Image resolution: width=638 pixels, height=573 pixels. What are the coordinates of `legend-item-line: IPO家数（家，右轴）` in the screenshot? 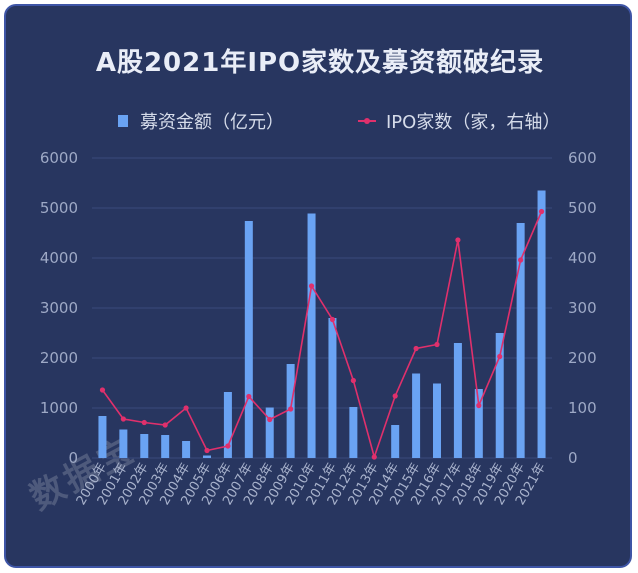 It's located at (459, 123).